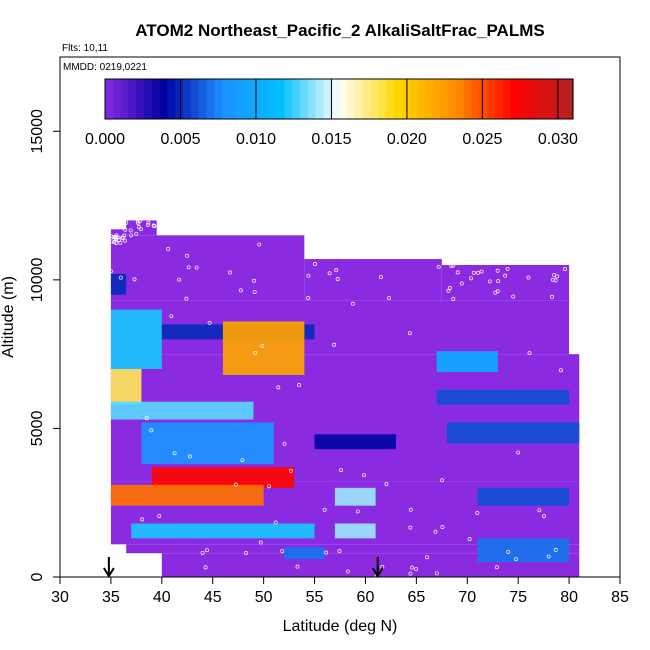 This screenshot has height=650, width=650. I want to click on colorbar: 0.000 0.005 0.010 0.015 0.020 0.025 0.030, so click(331, 113).